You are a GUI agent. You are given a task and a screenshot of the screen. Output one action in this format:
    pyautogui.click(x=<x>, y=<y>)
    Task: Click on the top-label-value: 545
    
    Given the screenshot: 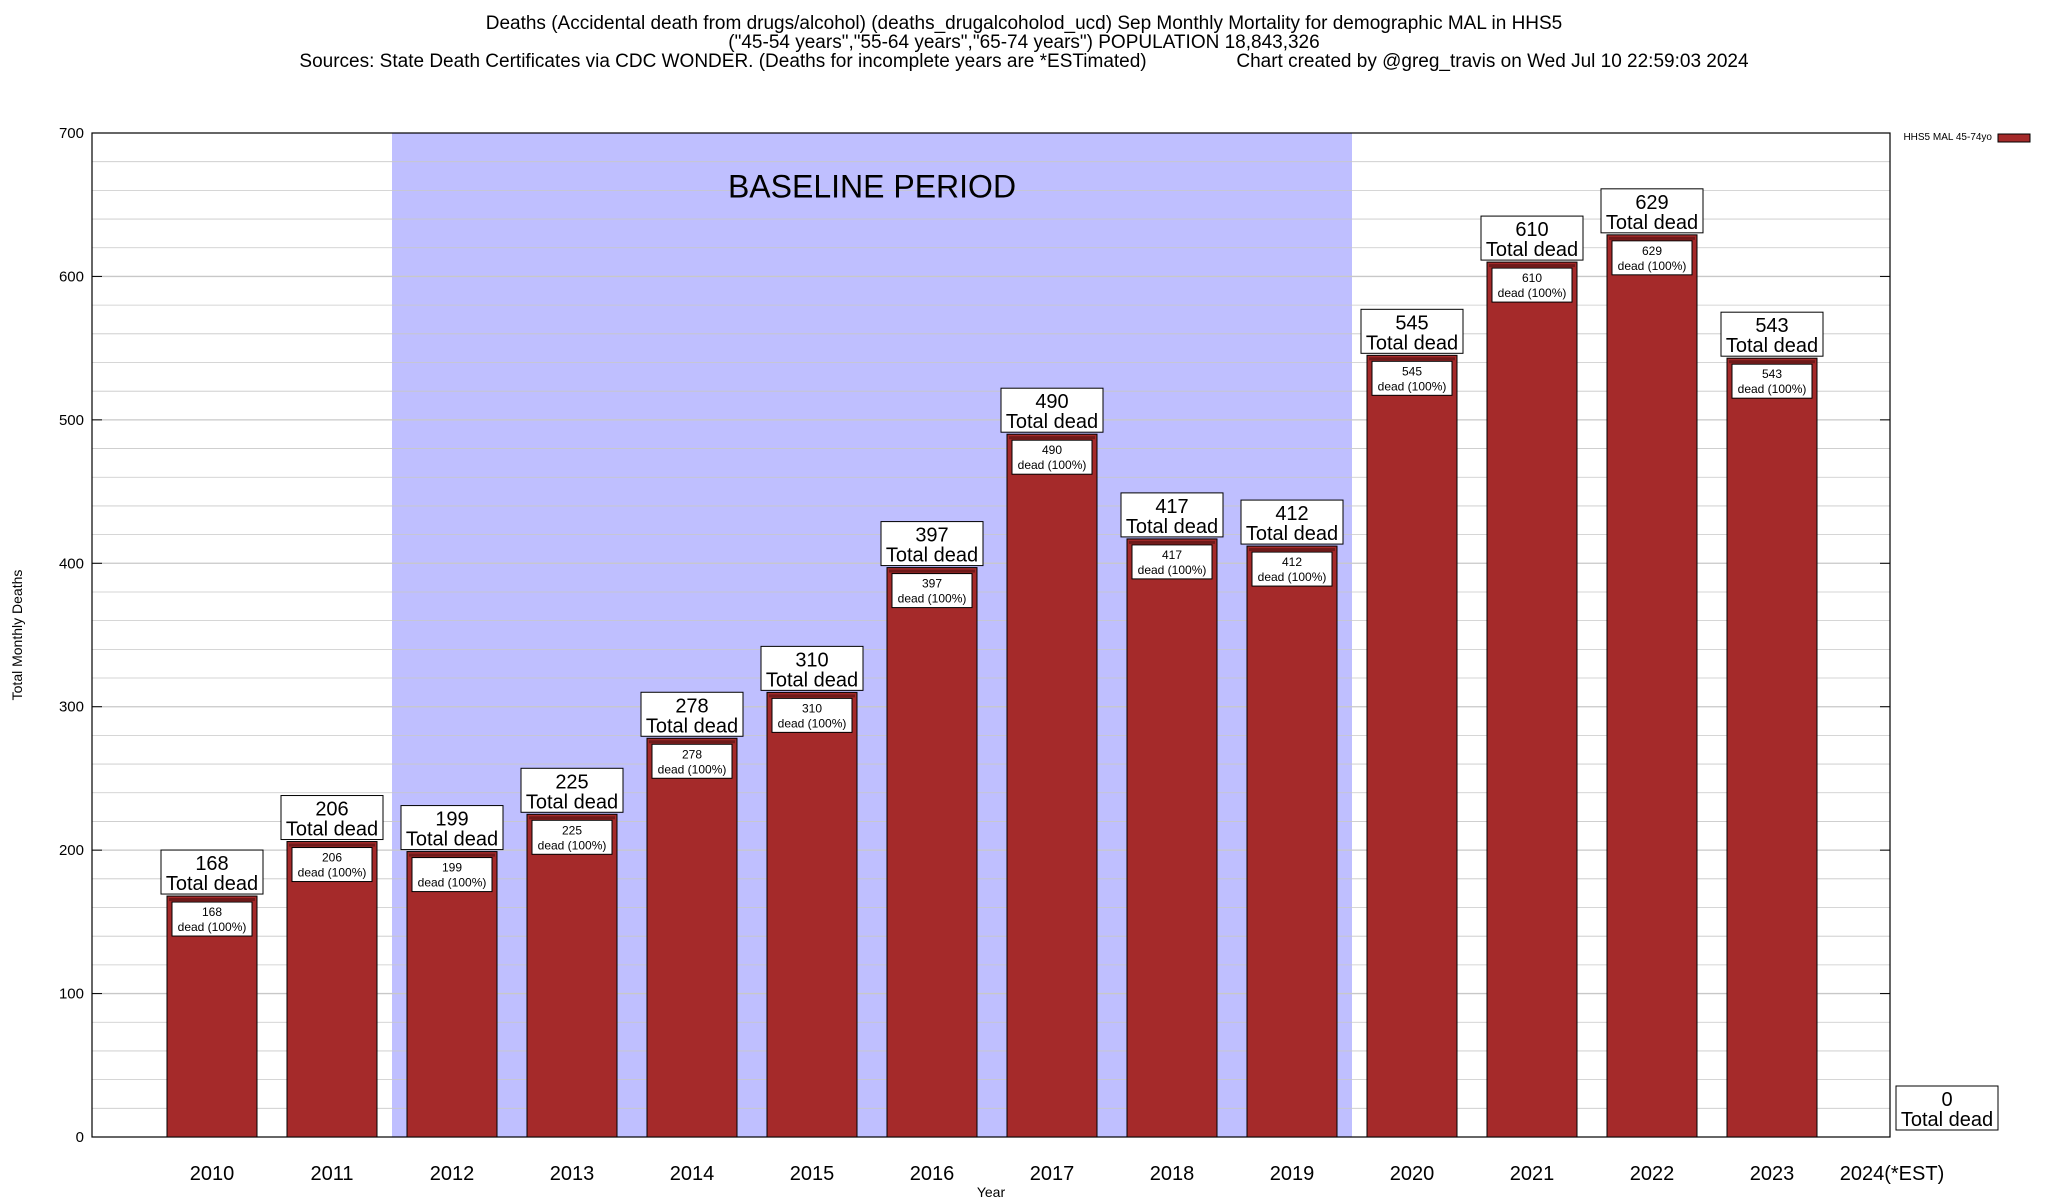 What is the action you would take?
    pyautogui.click(x=1411, y=323)
    